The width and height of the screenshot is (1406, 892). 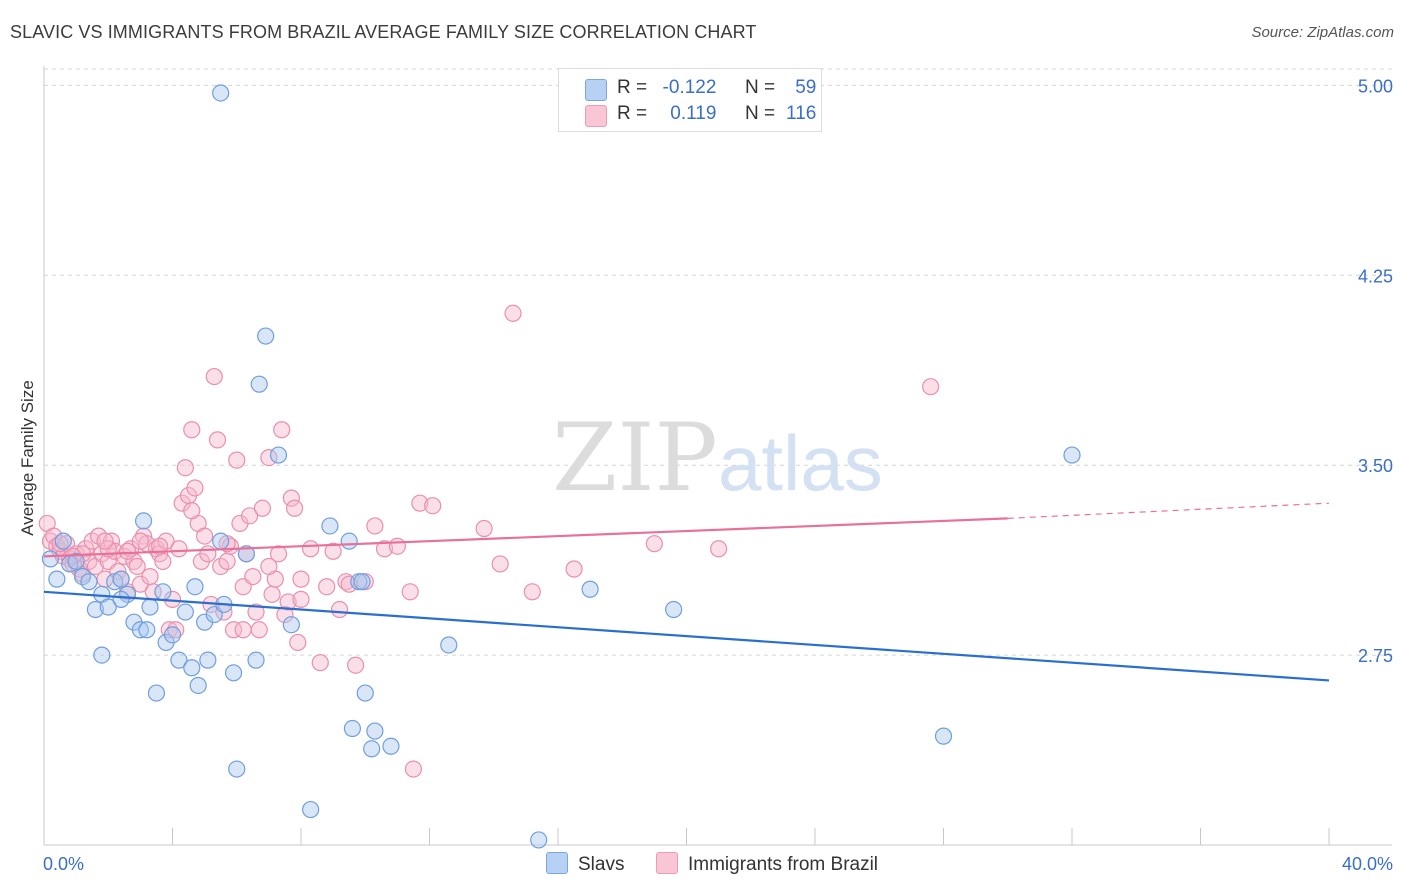 I want to click on legend-item-brazil: Immigrants from Brazil, so click(x=767, y=864).